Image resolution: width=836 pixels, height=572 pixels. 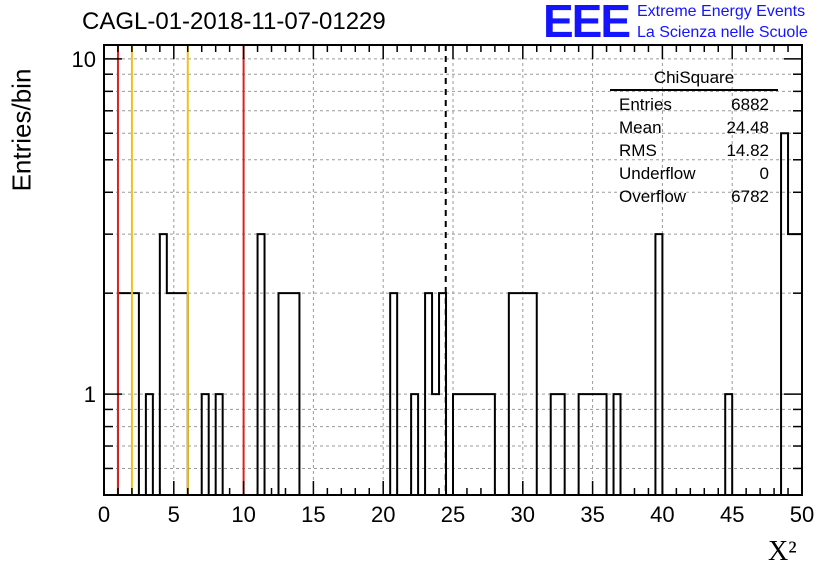 I want to click on x-tick-label: 40, so click(x=662, y=514).